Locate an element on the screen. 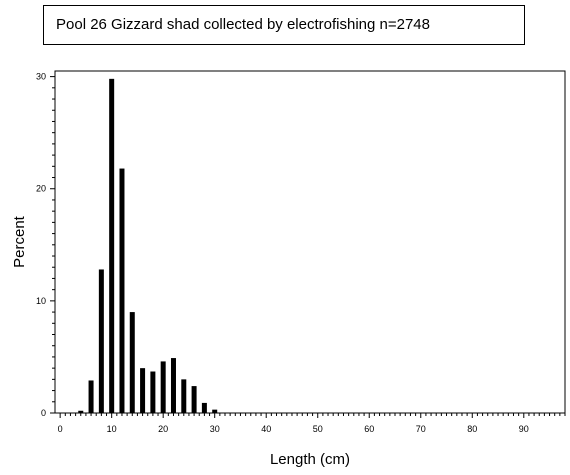 The width and height of the screenshot is (570, 475). y-tick-label: 10 is located at coordinates (41, 301).